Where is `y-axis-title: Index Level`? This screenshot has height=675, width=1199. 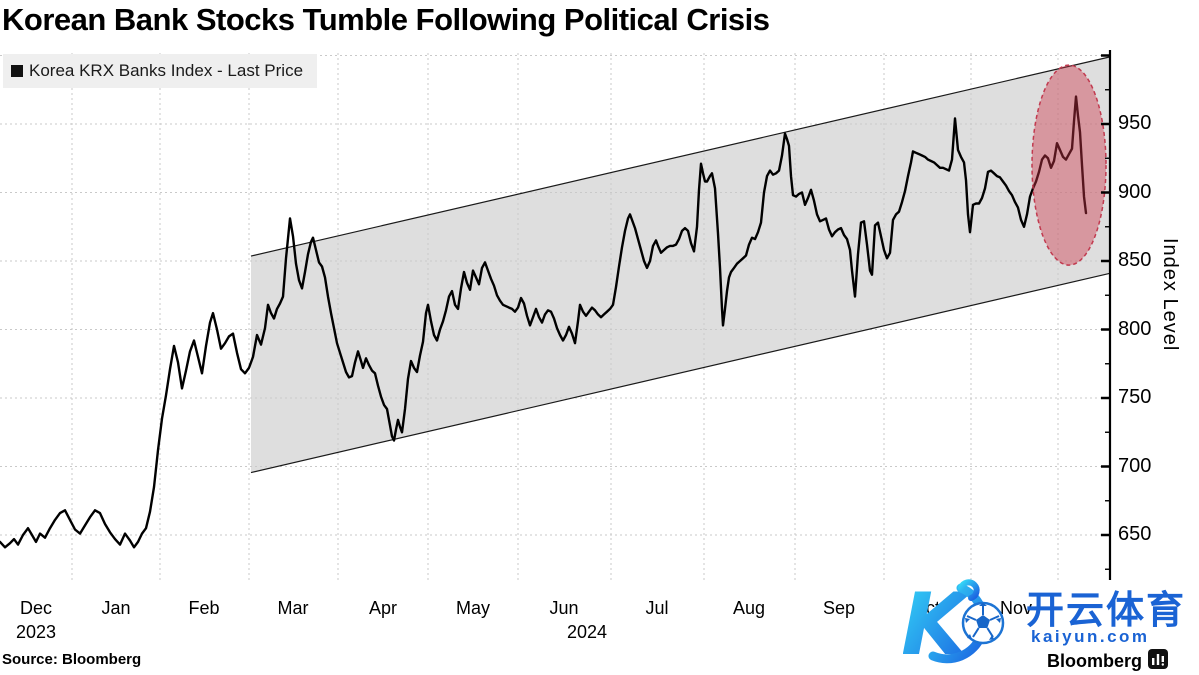 y-axis-title: Index Level is located at coordinates (1170, 295).